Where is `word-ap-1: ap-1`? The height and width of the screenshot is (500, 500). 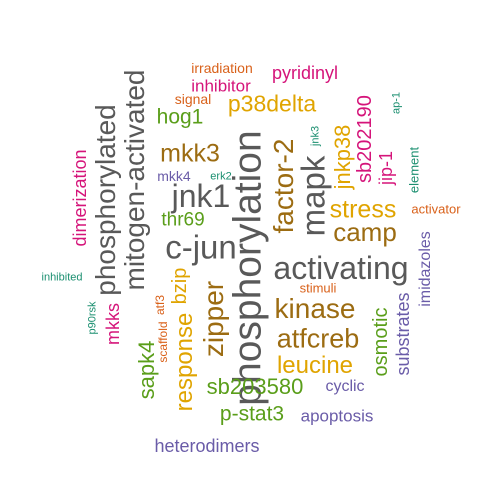 word-ap-1: ap-1 is located at coordinates (396, 103).